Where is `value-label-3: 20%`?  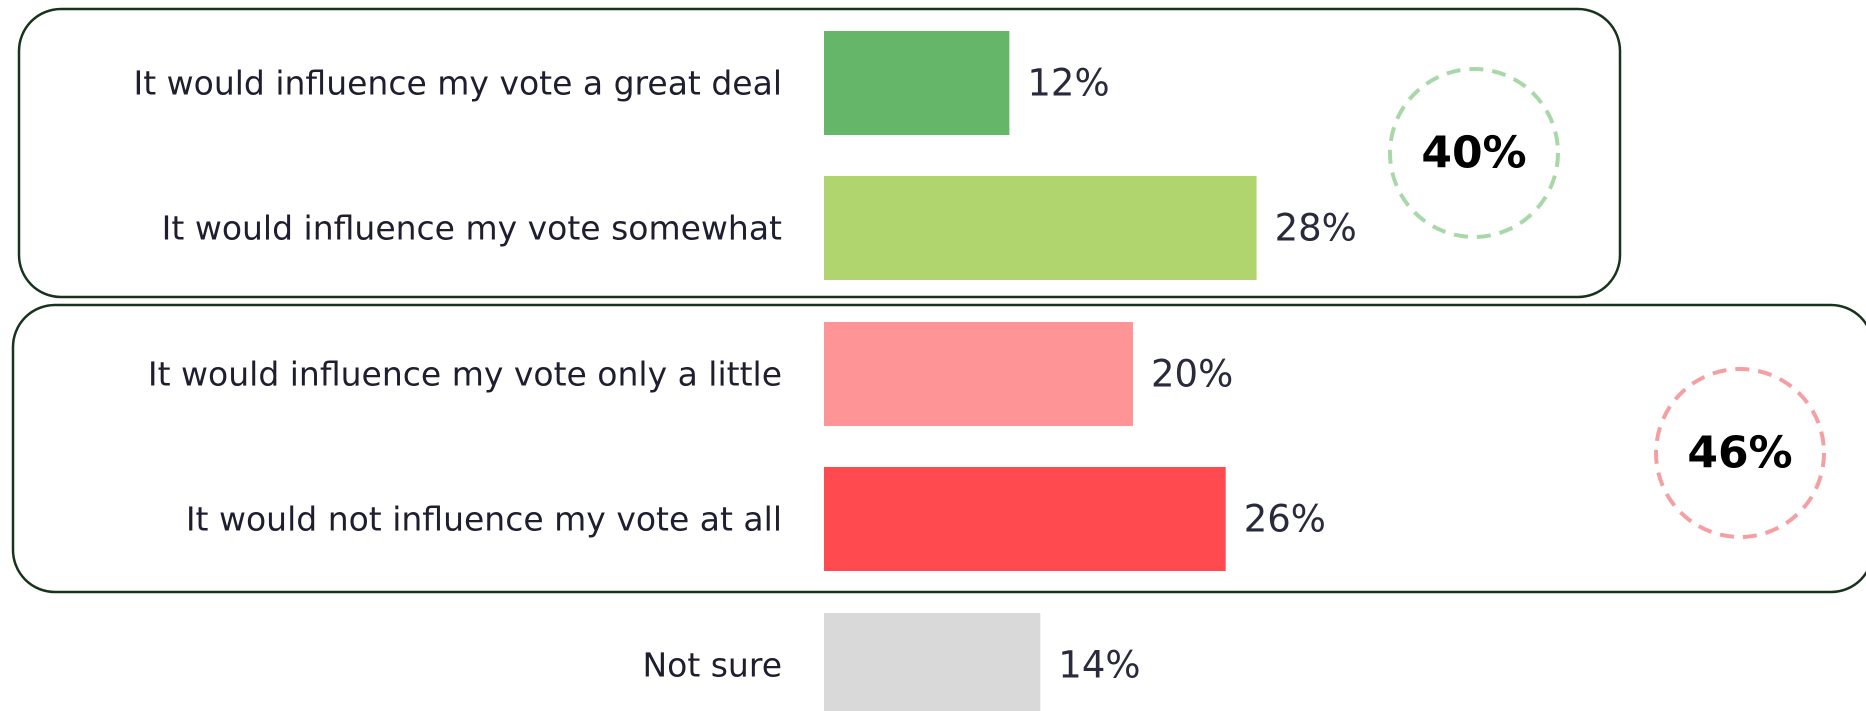
value-label-3: 20% is located at coordinates (1192, 374).